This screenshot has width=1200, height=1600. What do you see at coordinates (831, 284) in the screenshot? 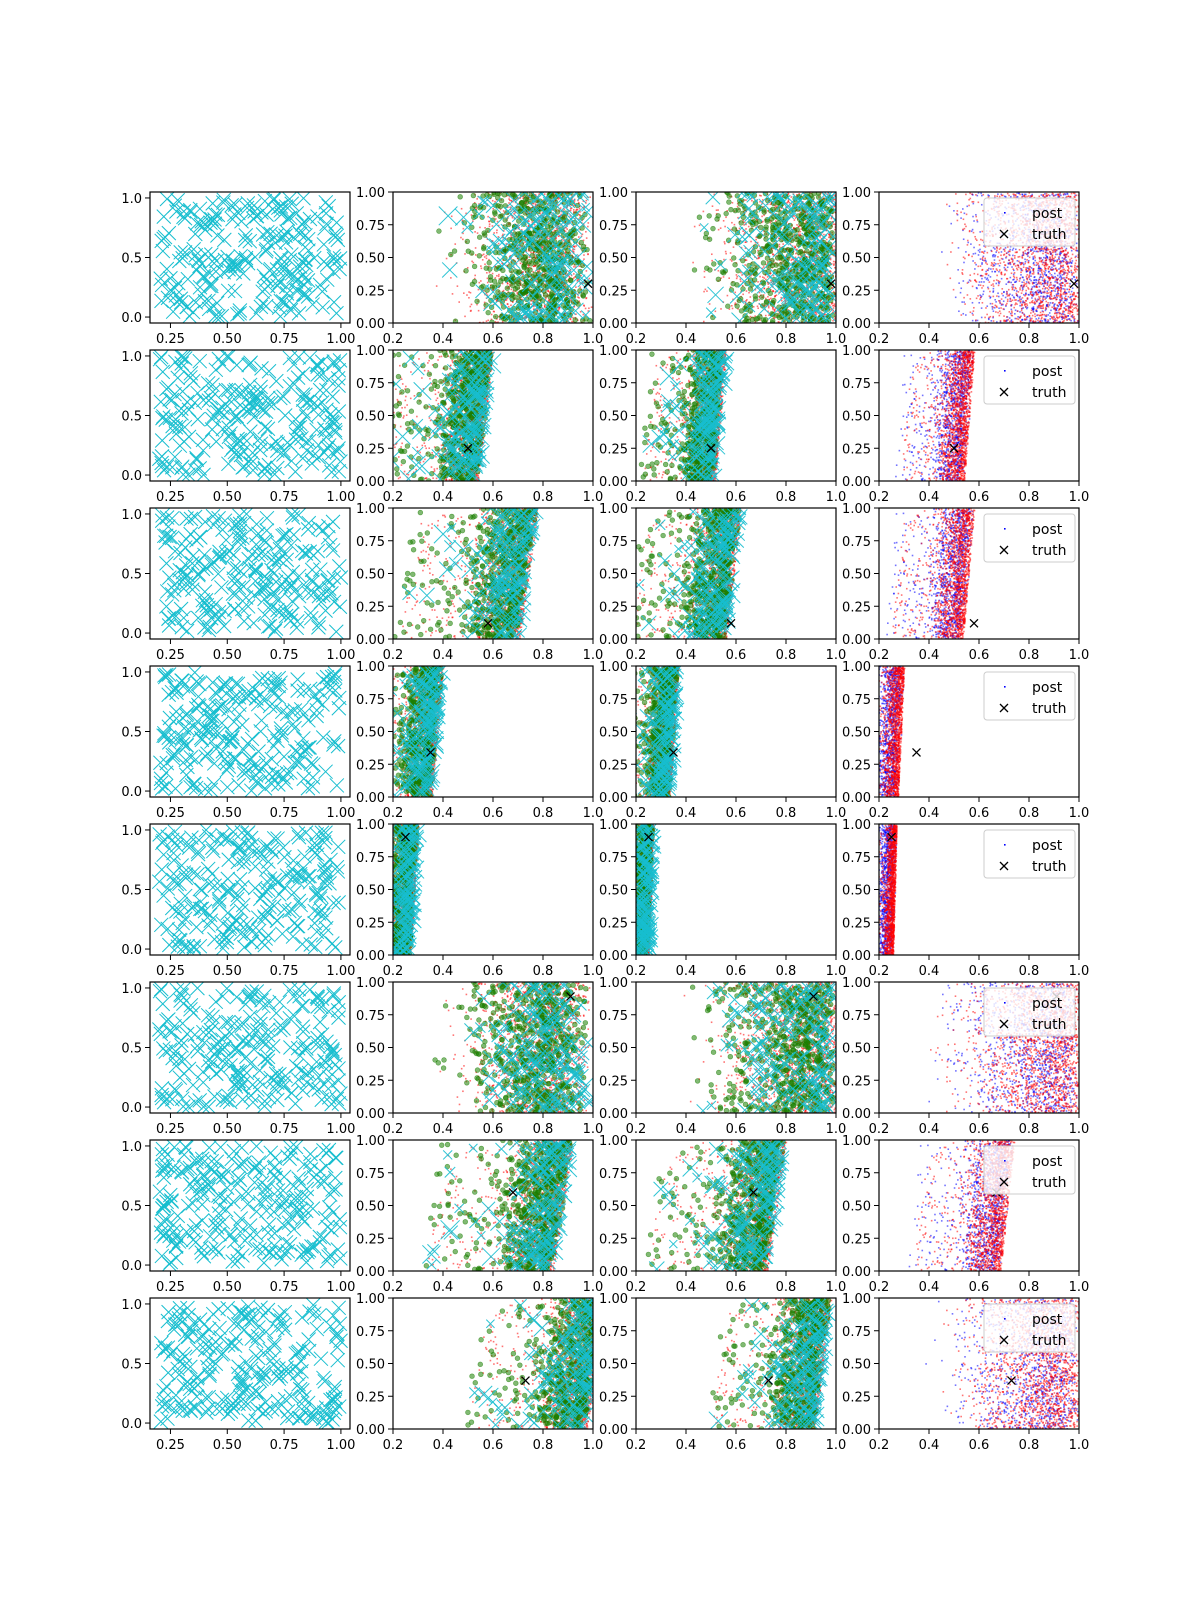
I see `truth-marker` at bounding box center [831, 284].